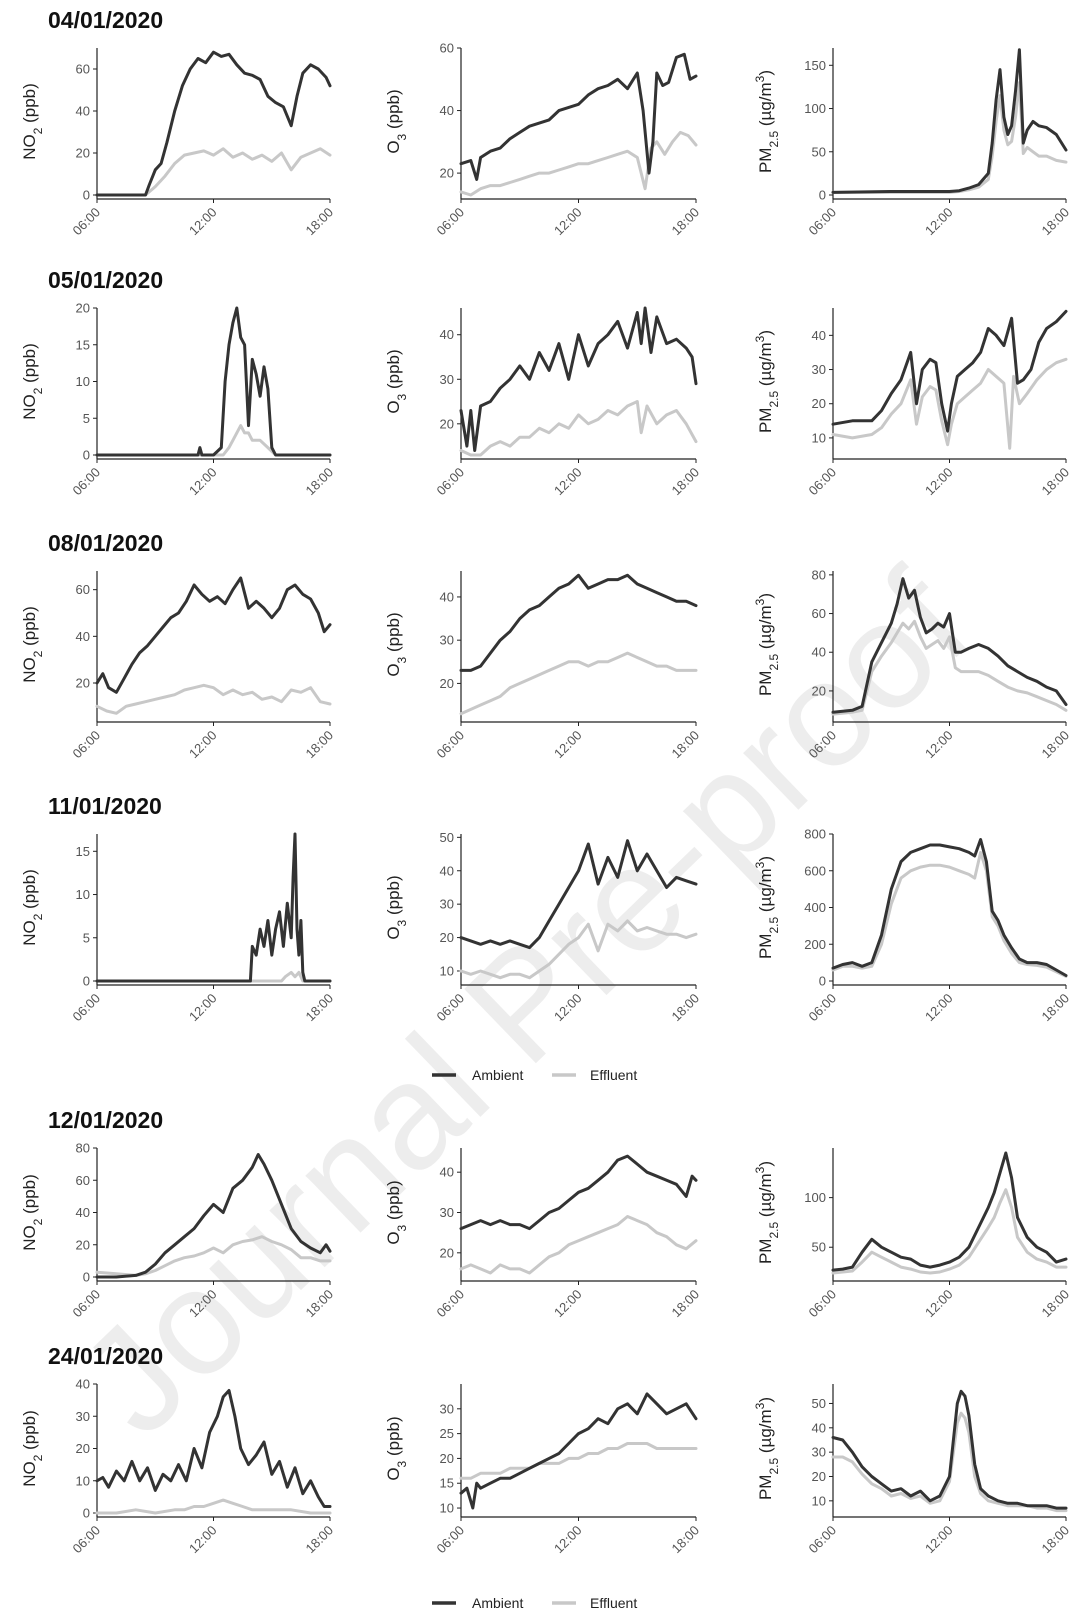 This screenshot has width=1077, height=1618. What do you see at coordinates (912, 143) in the screenshot?
I see `panel-pm25: 0 50 100 150 06:00 12:00 18:00 PM2.5 (µg/m3)` at bounding box center [912, 143].